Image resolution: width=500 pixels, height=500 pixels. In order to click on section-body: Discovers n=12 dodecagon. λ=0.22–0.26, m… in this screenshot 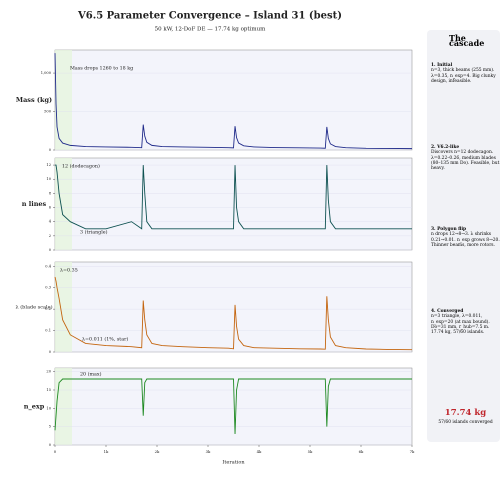, I will do `click(465, 161)`.